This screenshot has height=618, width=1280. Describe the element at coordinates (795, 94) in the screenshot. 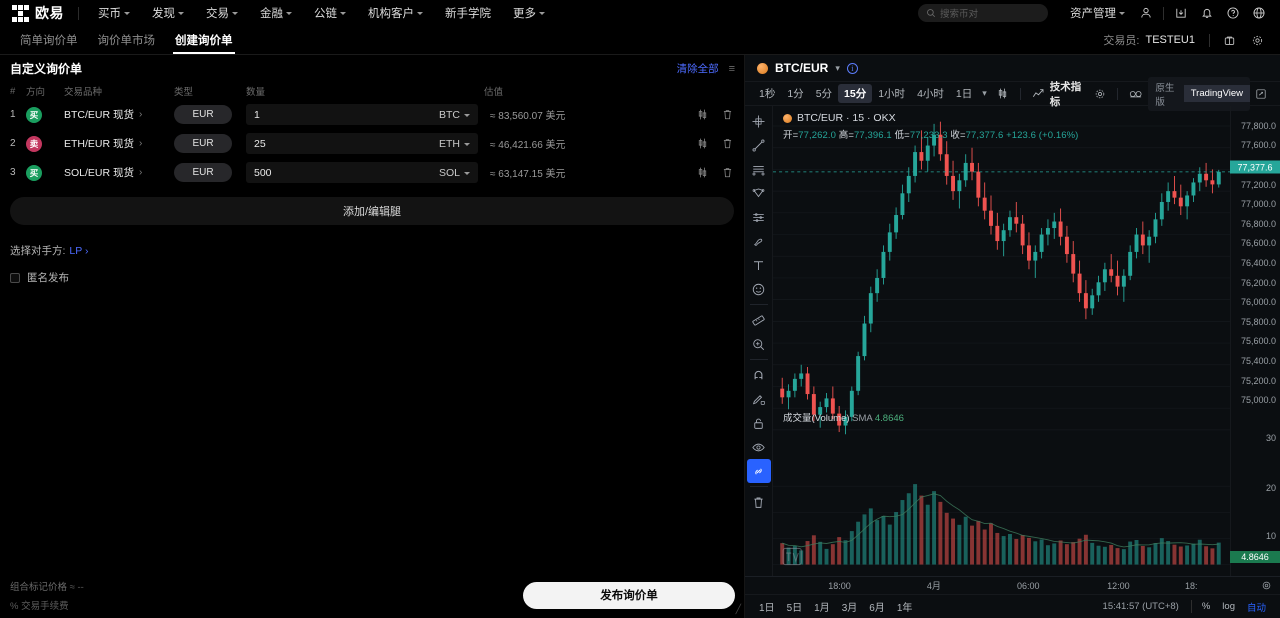

I see `timeframe-1m: 1分` at that location.